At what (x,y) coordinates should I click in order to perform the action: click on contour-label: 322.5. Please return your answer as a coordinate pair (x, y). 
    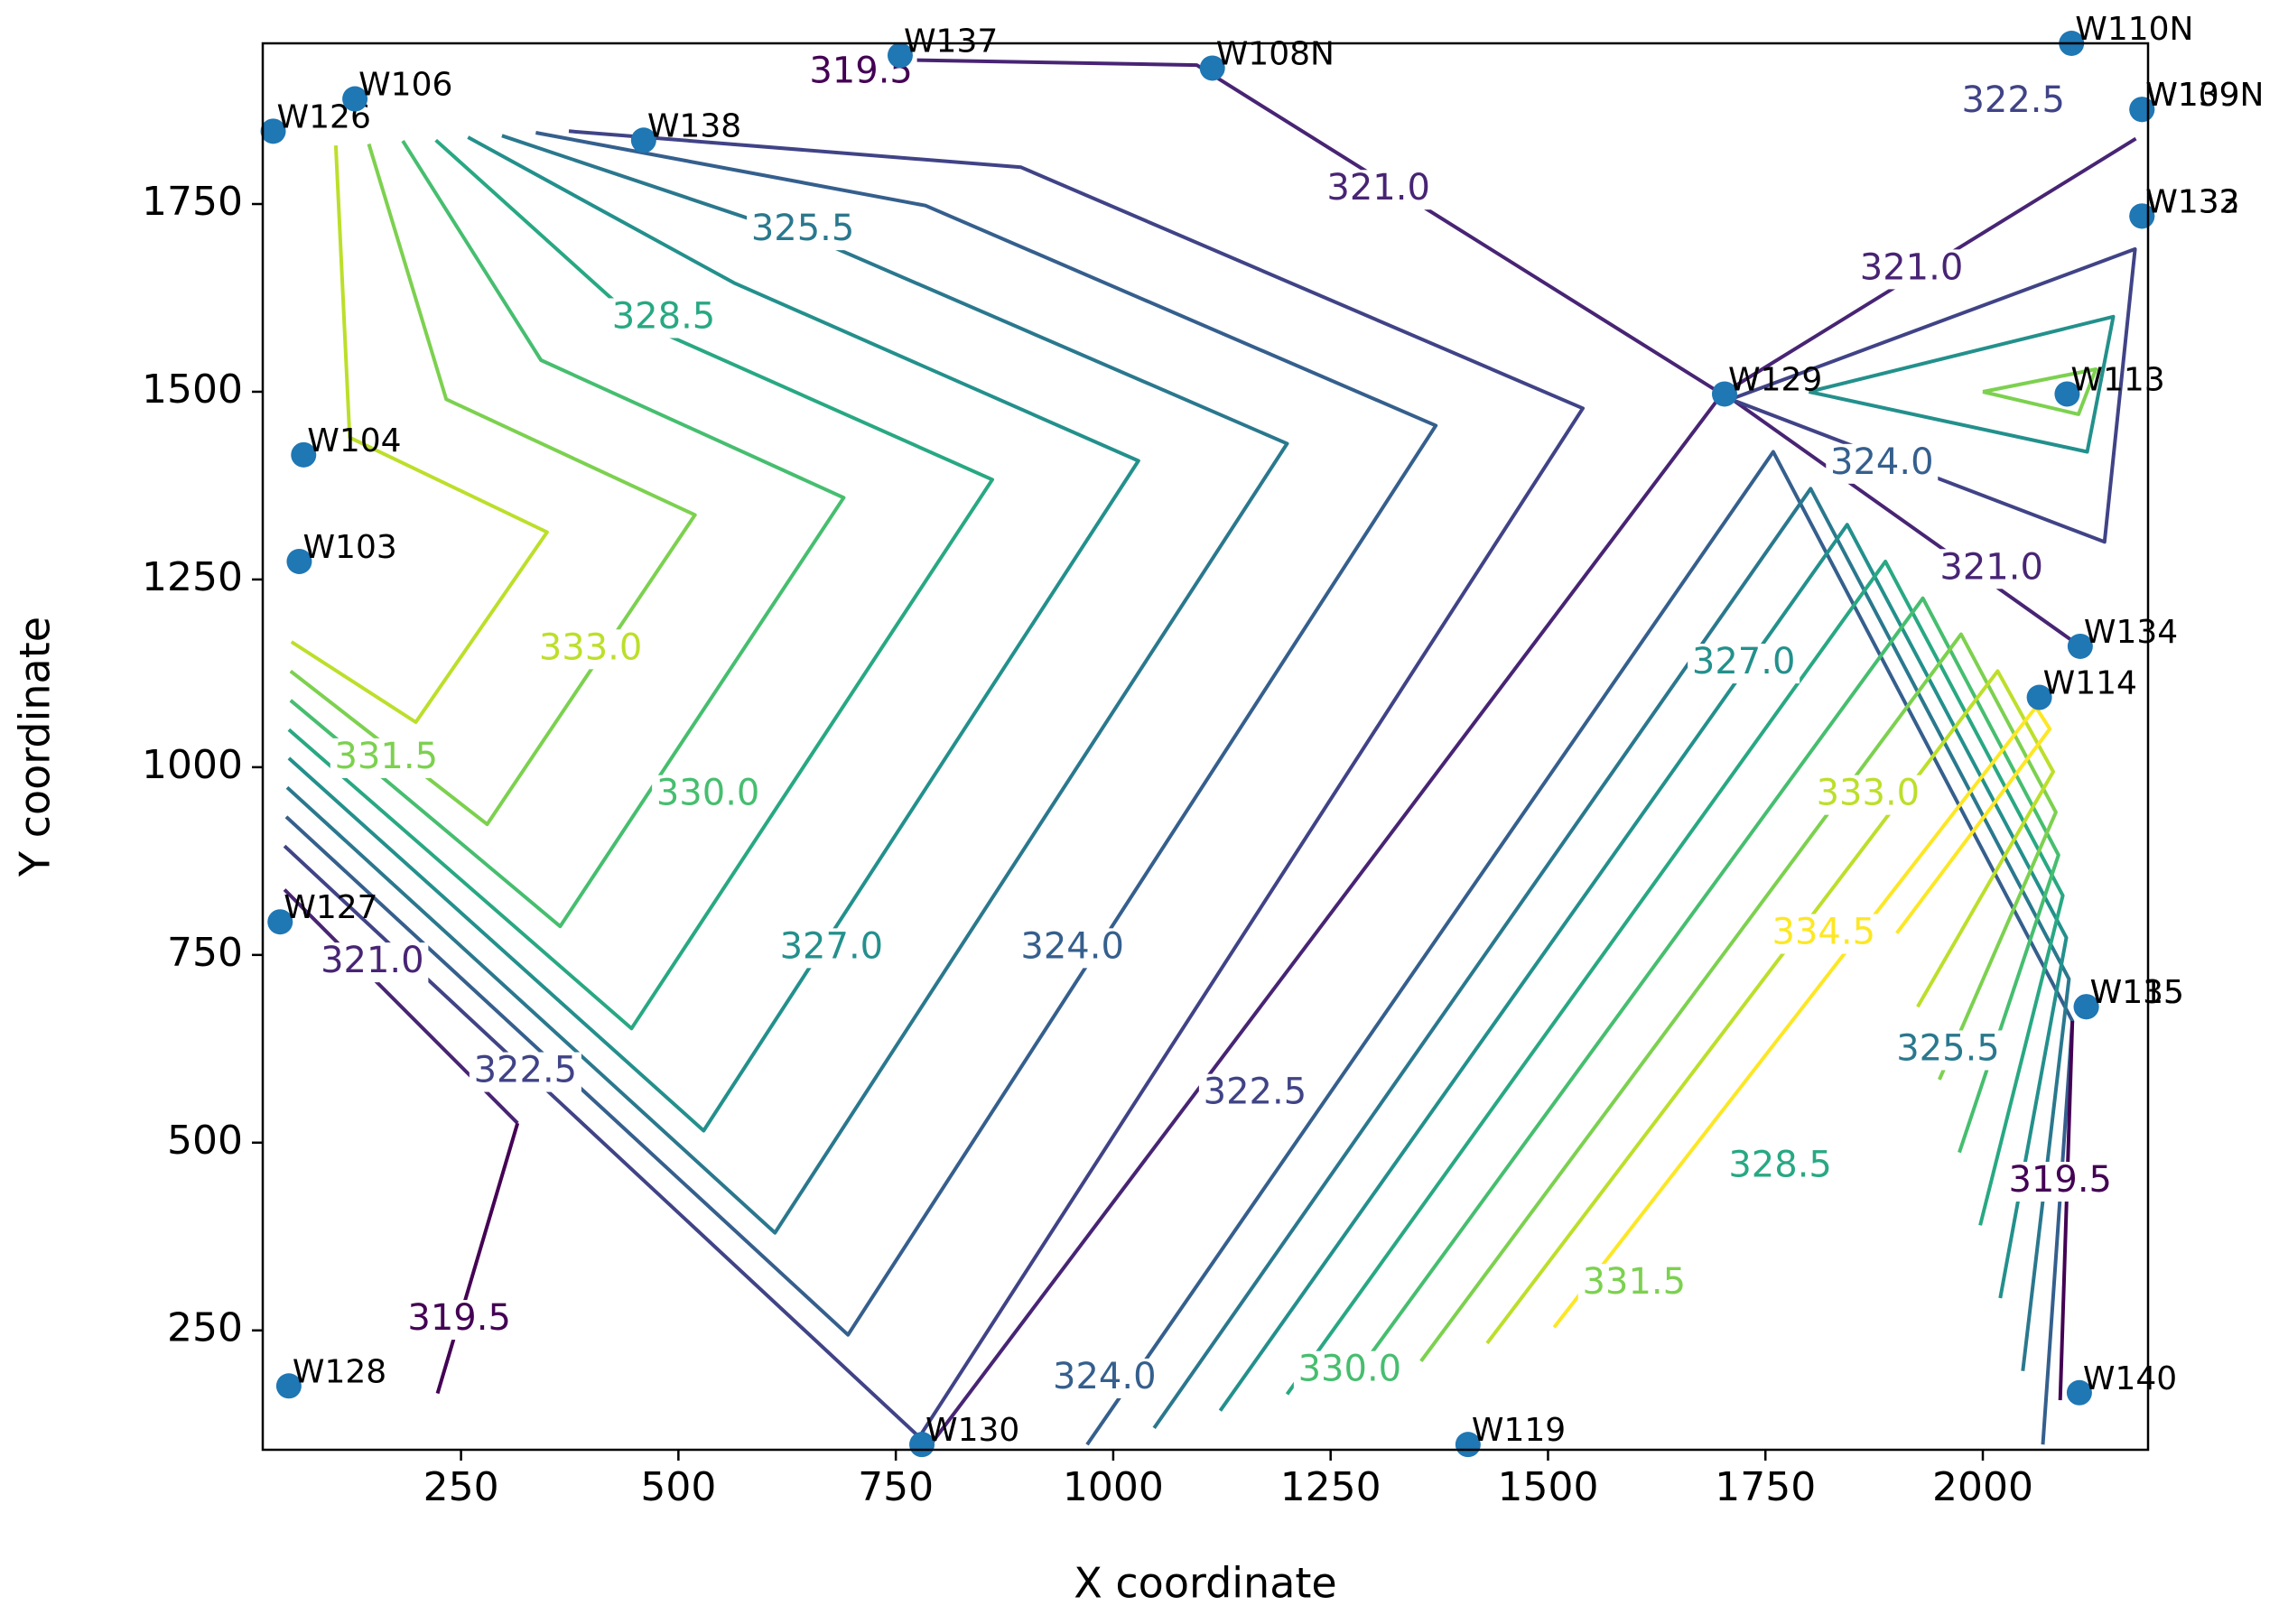
    Looking at the image, I should click on (2013, 100).